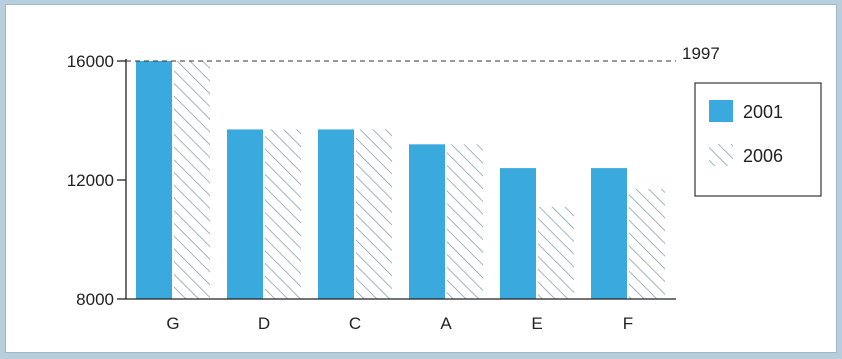  Describe the element at coordinates (536, 323) in the screenshot. I see `x-tick-label-E: E` at that location.